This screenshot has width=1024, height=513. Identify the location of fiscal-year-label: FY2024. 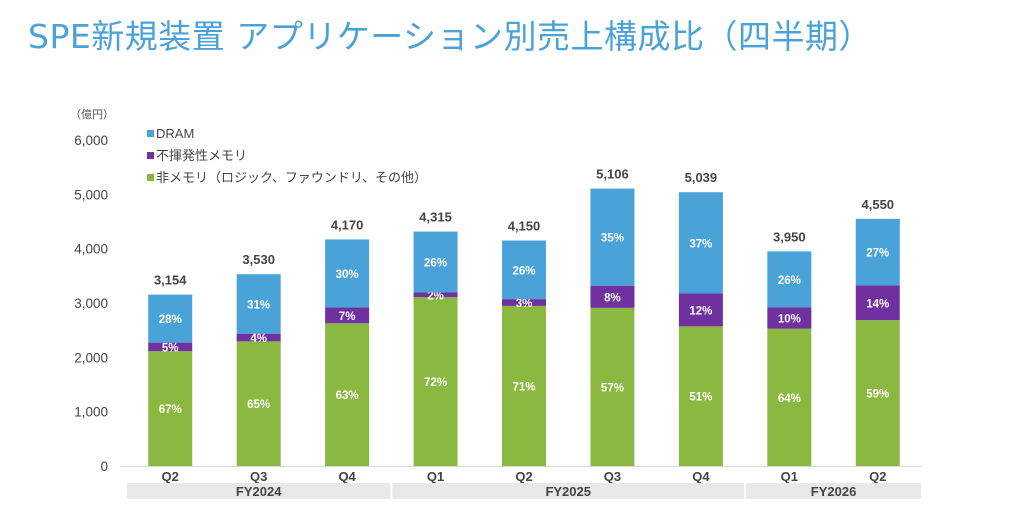
(259, 491).